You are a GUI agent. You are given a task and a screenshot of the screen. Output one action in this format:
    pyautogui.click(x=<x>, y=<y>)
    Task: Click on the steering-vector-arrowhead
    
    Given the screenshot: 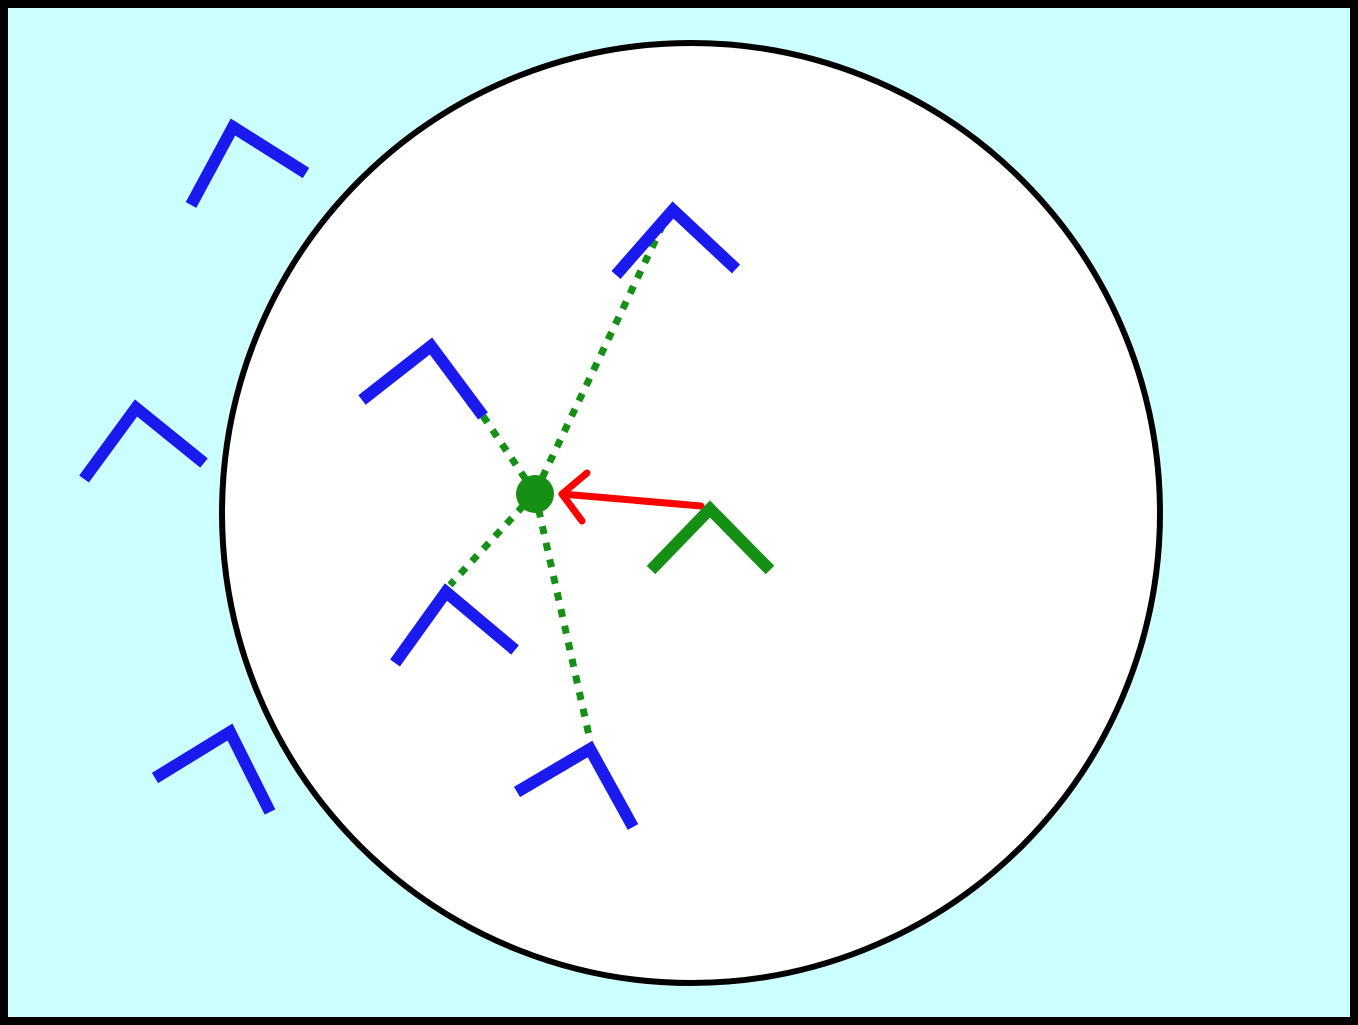 What is the action you would take?
    pyautogui.click(x=574, y=497)
    